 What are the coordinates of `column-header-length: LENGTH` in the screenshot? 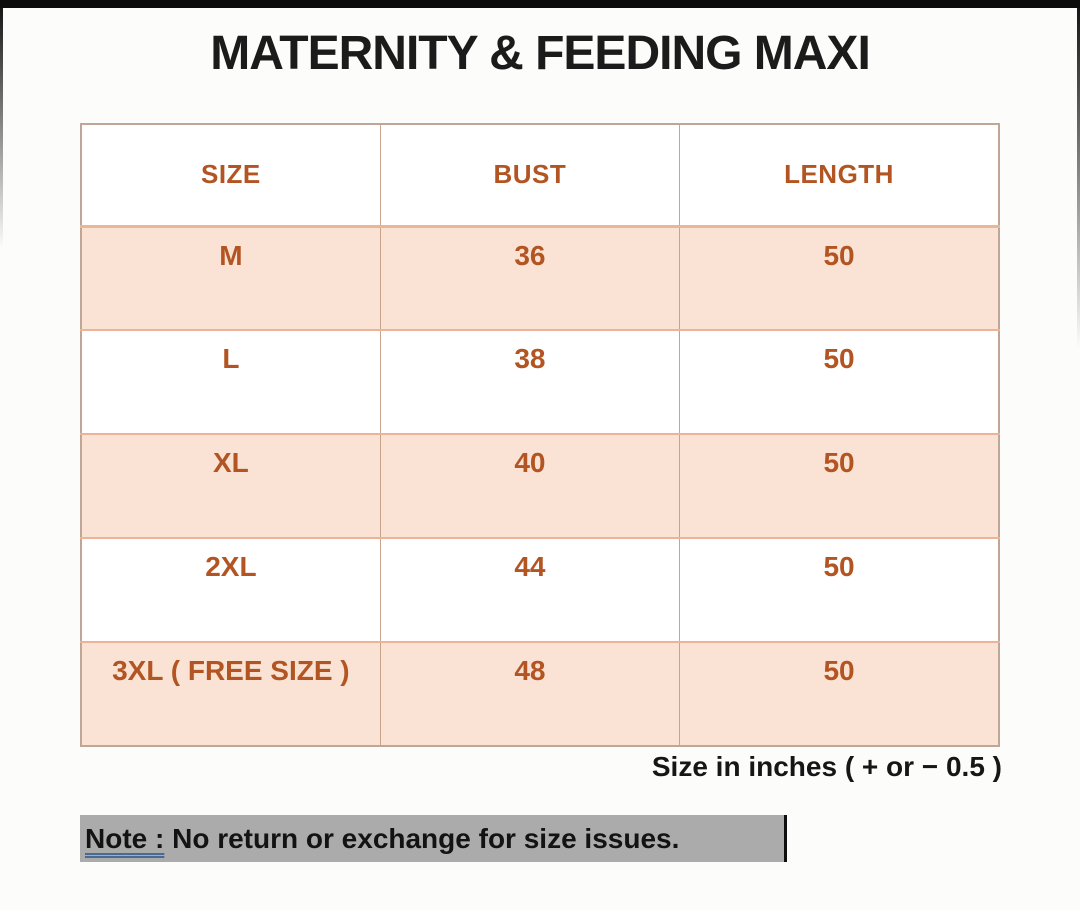 It's located at (839, 176).